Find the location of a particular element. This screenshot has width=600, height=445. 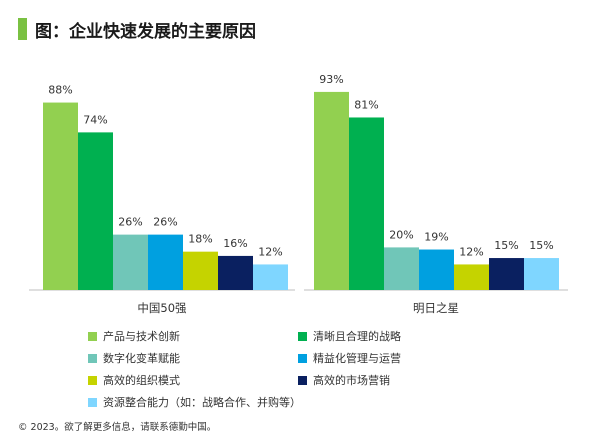

legend-item: 高效的组织模式 is located at coordinates (134, 380).